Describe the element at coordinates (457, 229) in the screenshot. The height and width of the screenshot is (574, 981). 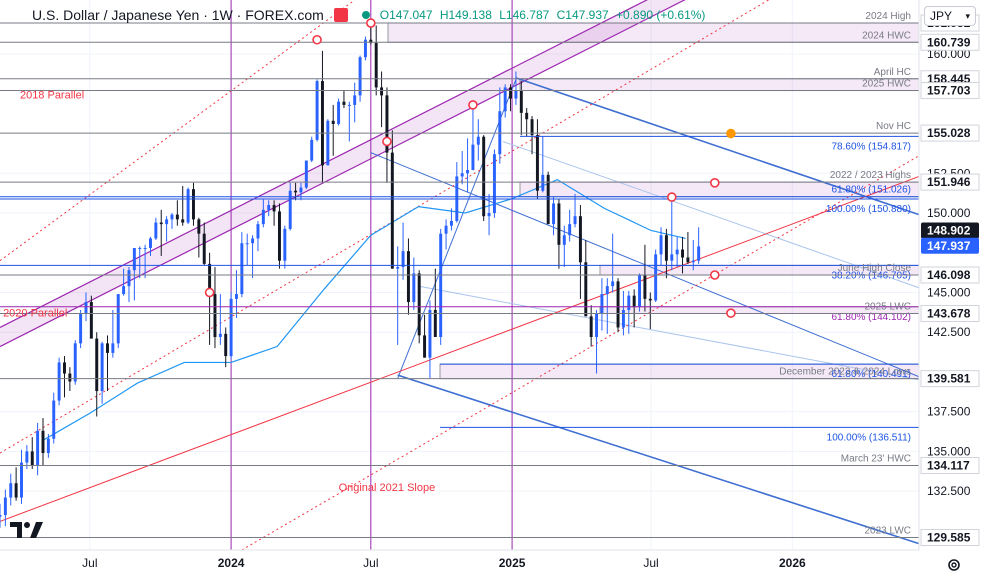
I see `trendline` at that location.